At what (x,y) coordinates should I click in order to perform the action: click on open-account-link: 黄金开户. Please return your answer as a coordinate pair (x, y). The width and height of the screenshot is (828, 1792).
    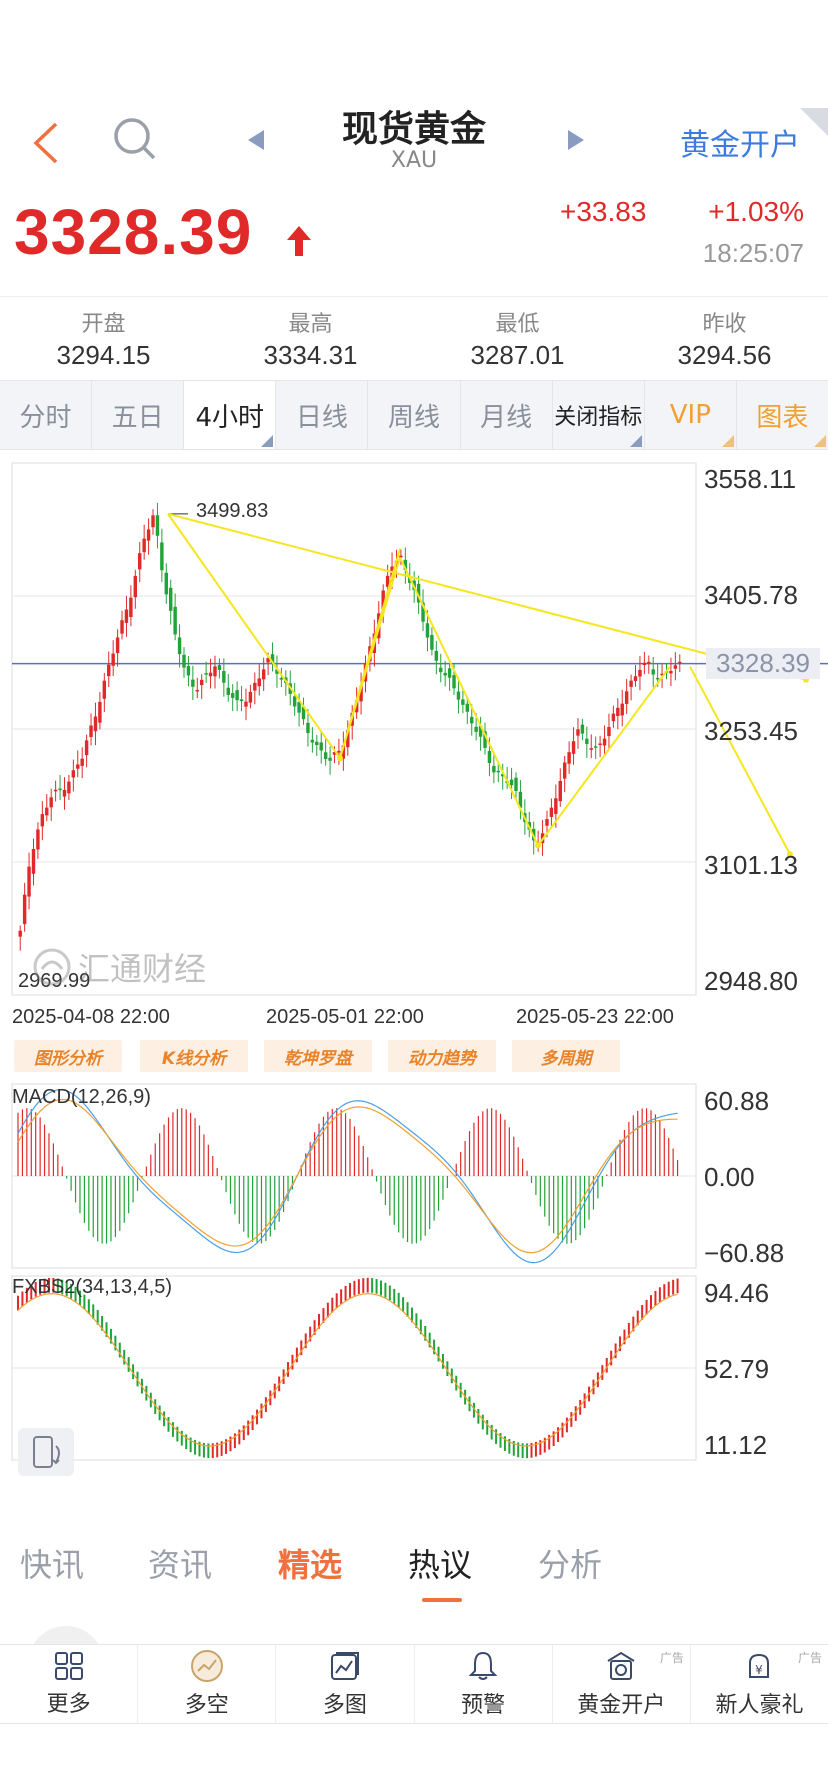
    Looking at the image, I should click on (740, 145).